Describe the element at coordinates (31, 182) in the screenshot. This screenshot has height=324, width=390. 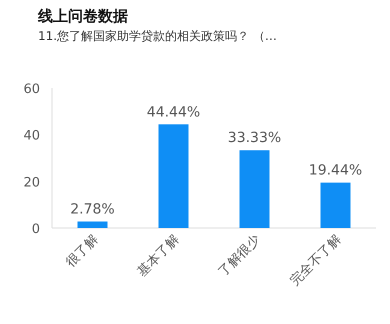
I see `y-tick-label: 20` at that location.